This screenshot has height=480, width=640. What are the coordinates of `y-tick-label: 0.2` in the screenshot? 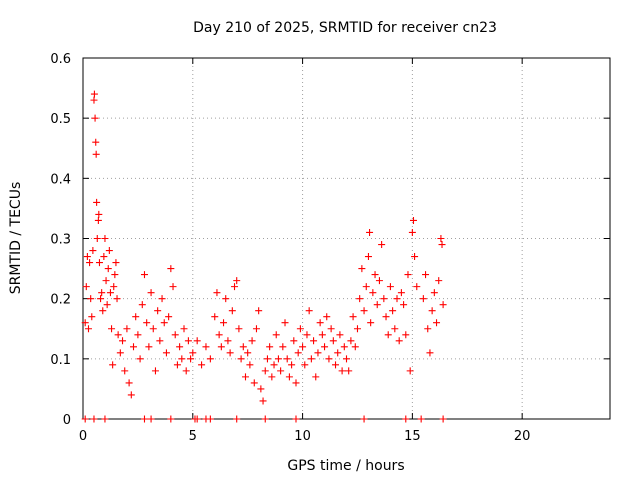 It's located at (60, 300).